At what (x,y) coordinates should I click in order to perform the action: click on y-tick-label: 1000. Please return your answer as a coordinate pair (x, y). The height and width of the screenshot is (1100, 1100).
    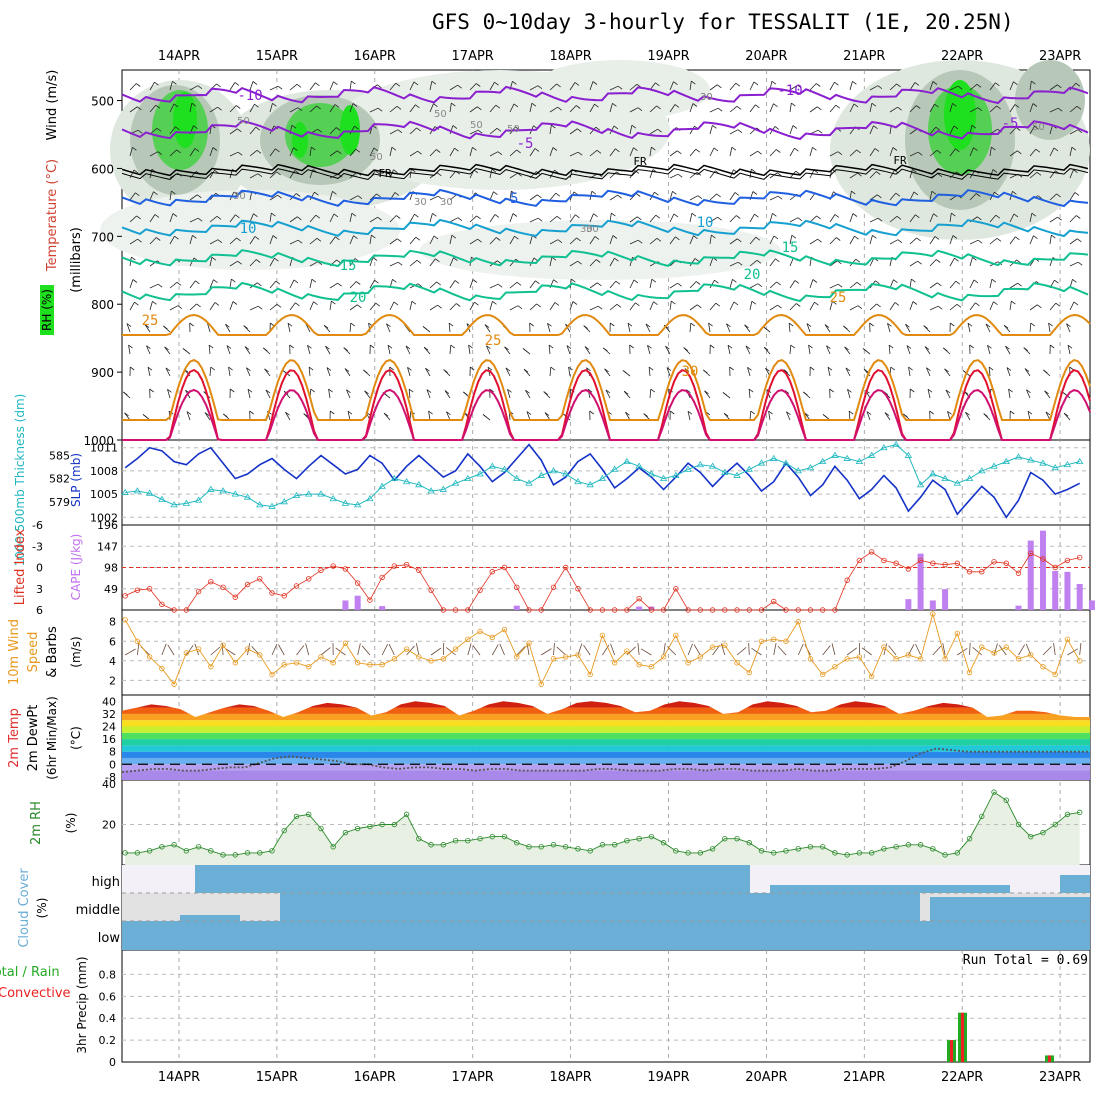
    Looking at the image, I should click on (98, 441).